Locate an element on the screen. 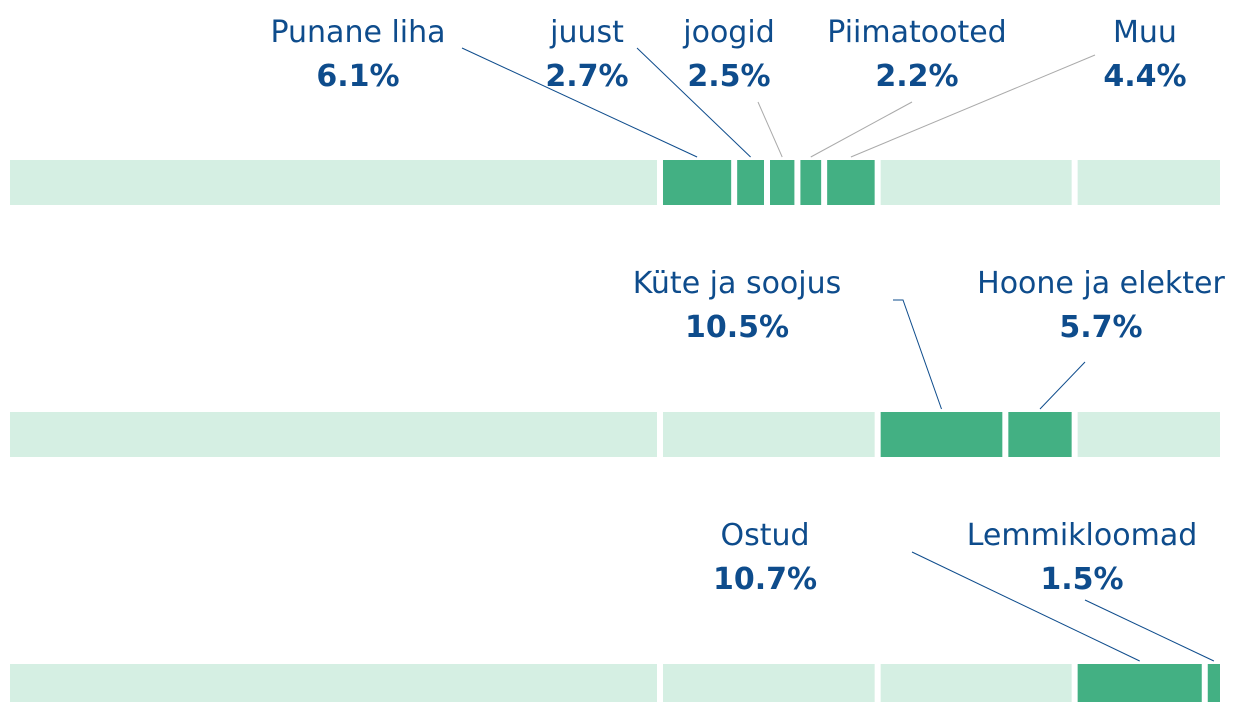 The width and height of the screenshot is (1243, 702). item-label: juust is located at coordinates (586, 32).